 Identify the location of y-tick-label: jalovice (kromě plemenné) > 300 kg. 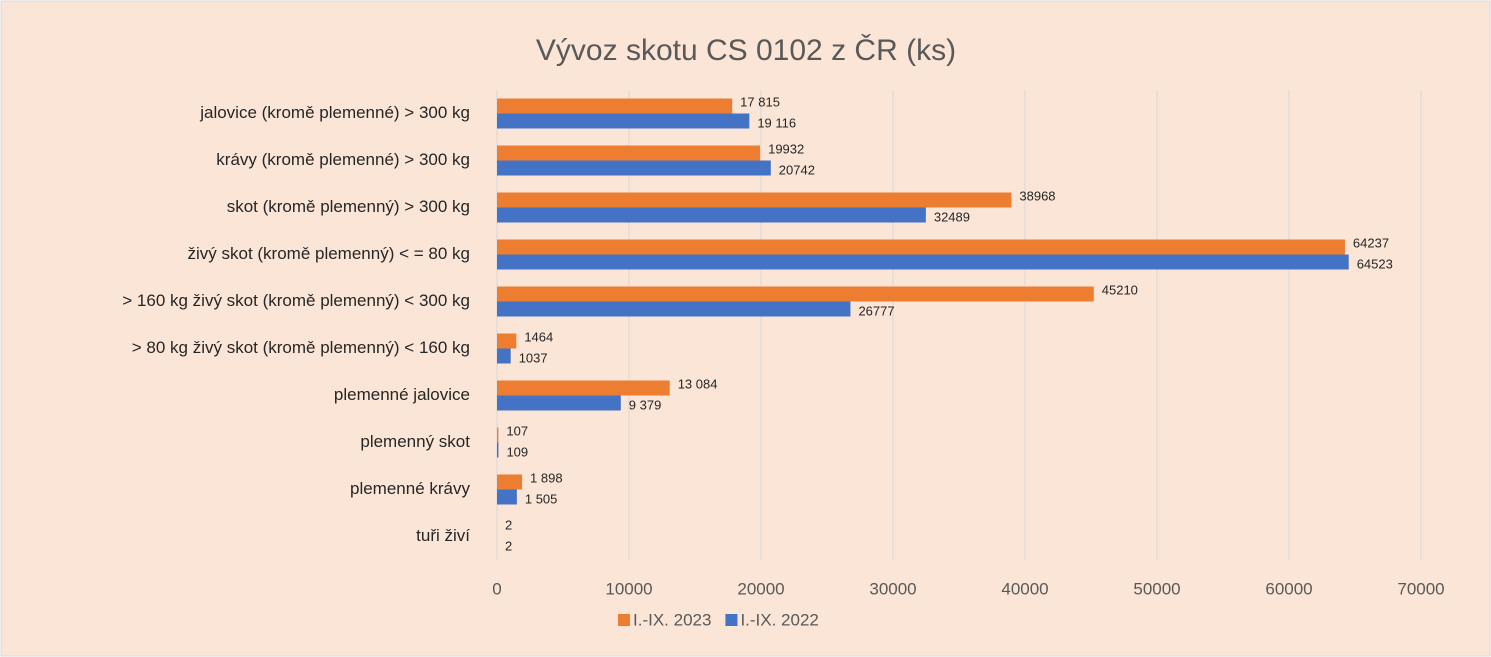
(334, 112).